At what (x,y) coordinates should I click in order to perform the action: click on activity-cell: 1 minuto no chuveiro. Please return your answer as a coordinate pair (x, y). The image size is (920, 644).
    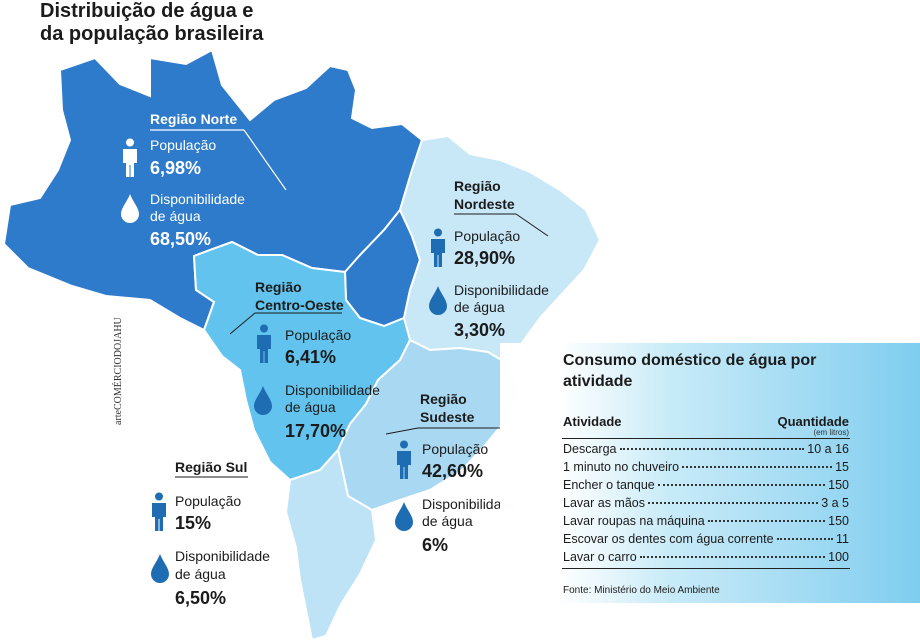
    Looking at the image, I should click on (621, 467).